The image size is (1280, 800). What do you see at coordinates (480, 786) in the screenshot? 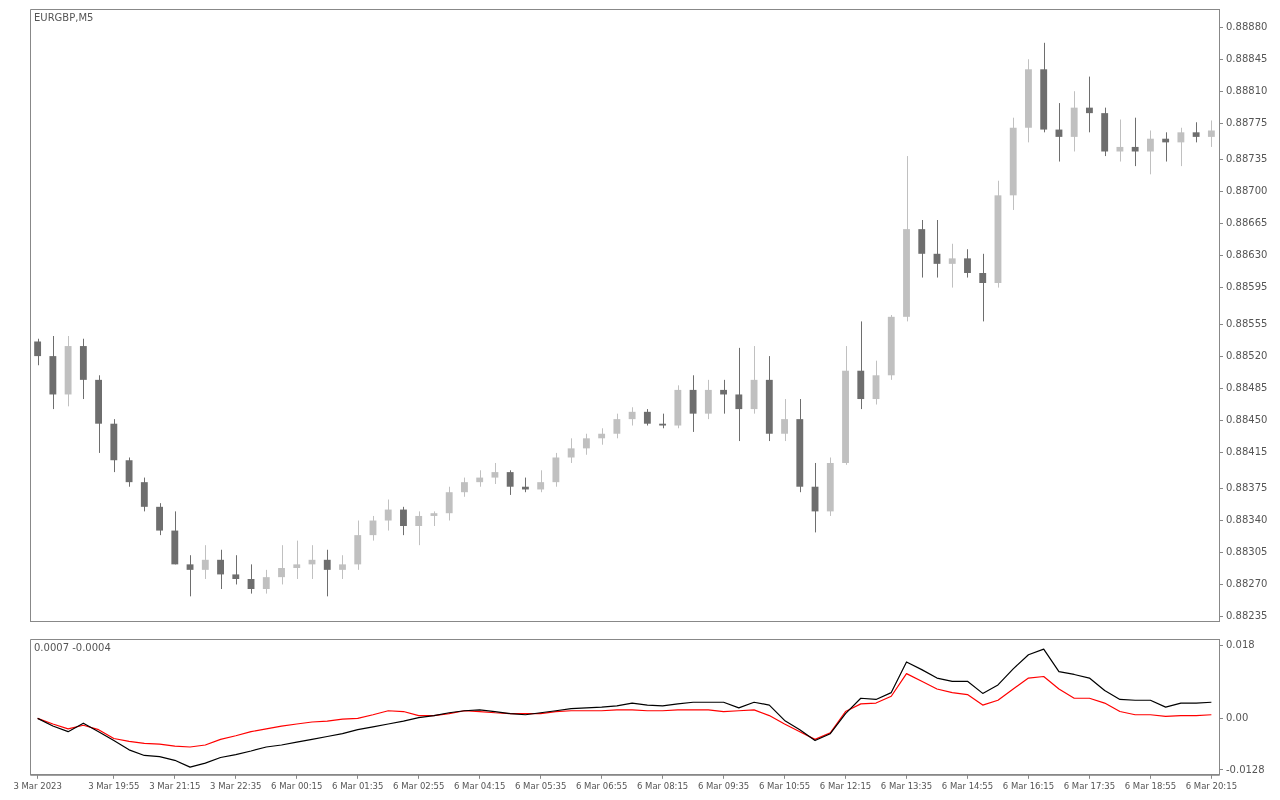
I see `x-tick-label: 6 Mar 04:15` at bounding box center [480, 786].